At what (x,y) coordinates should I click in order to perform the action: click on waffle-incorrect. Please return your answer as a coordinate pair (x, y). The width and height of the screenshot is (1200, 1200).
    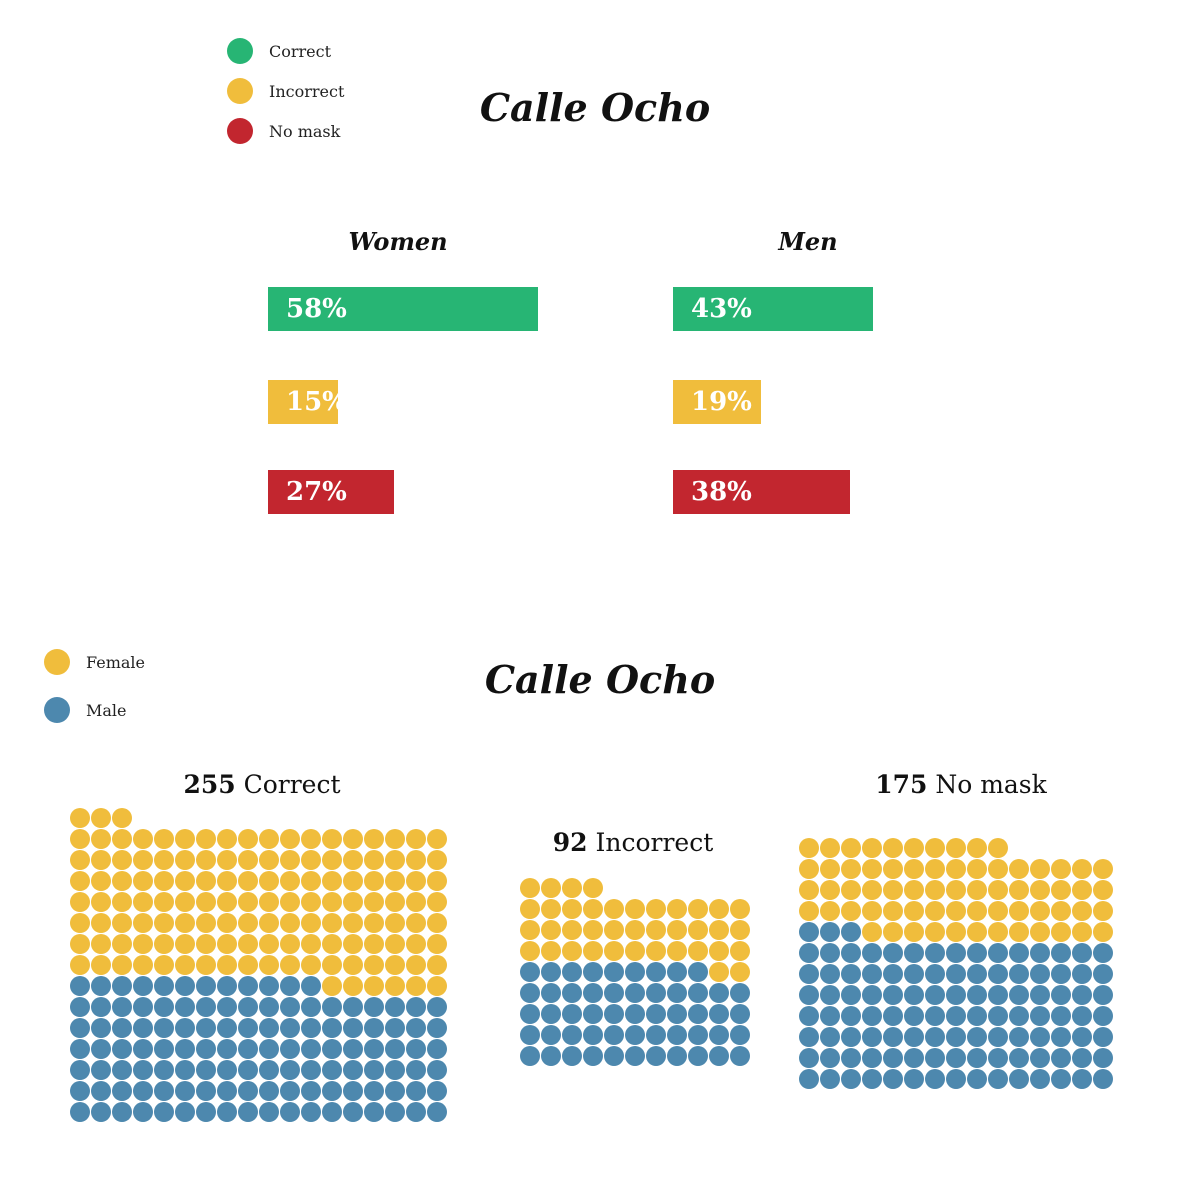
    Looking at the image, I should click on (635, 972).